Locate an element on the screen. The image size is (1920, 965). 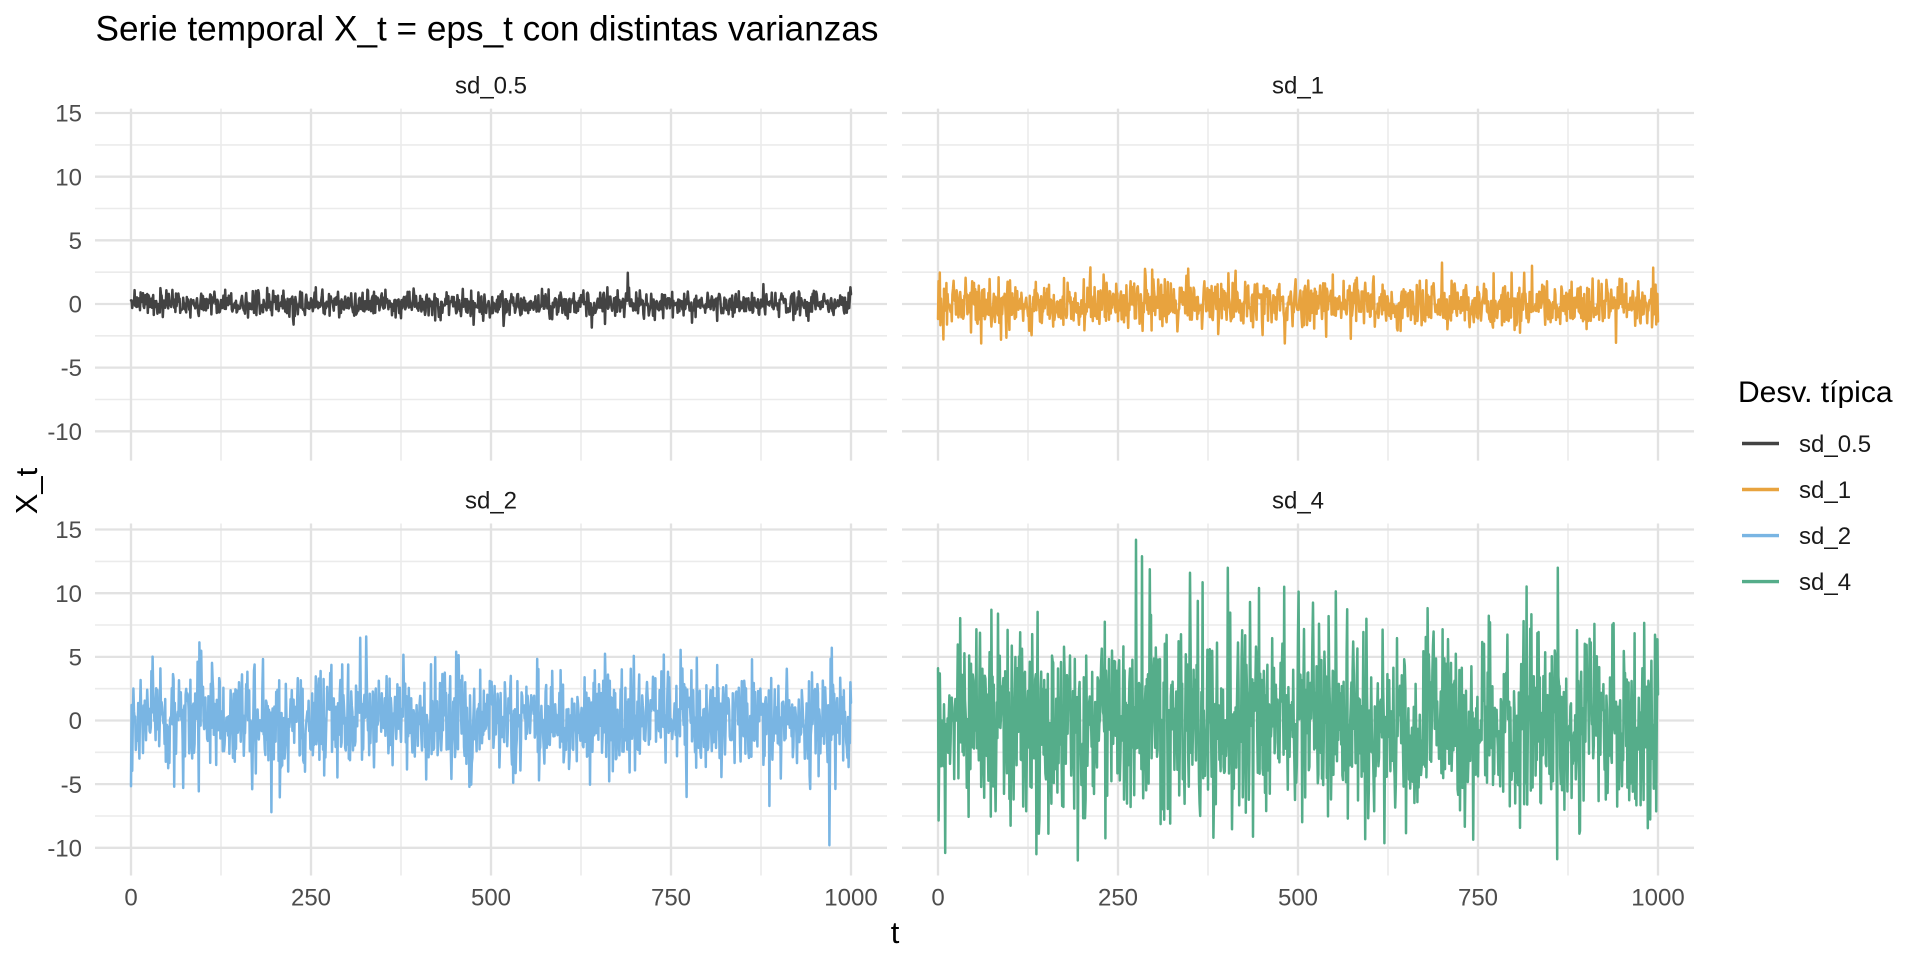
svg-text: X_t is located at coordinates (26, 490).